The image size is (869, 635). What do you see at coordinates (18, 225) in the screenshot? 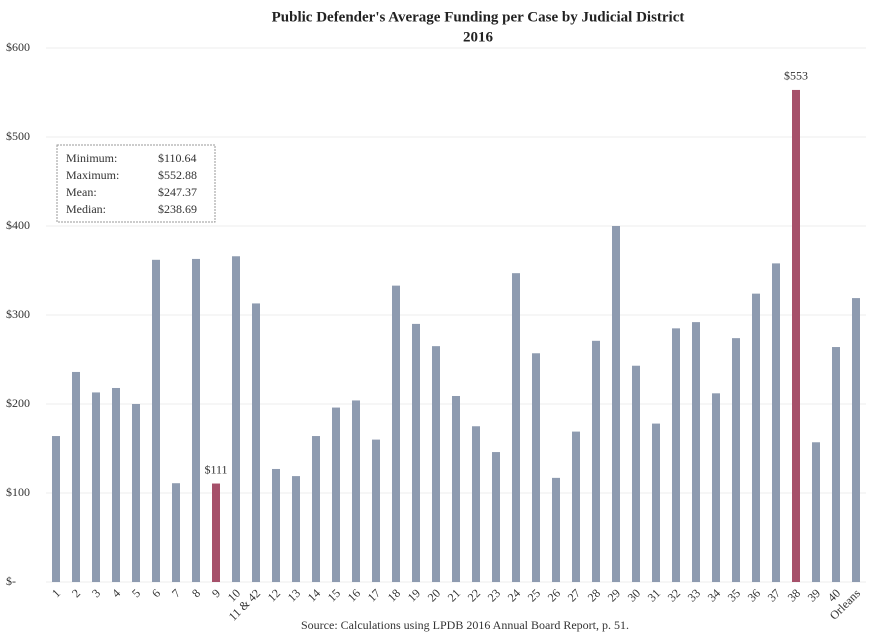
I see `y-tick-label: $400` at bounding box center [18, 225].